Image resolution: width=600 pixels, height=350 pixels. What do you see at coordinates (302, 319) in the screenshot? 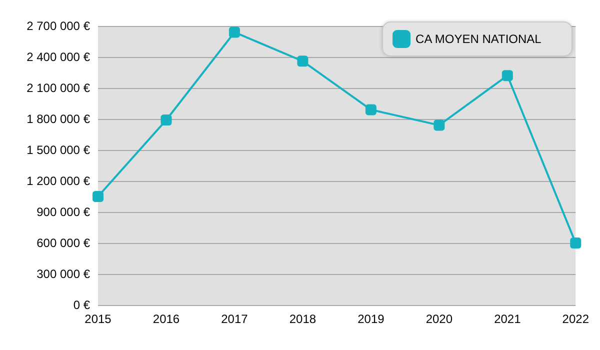
I see `x-tick-label: 2018` at bounding box center [302, 319].